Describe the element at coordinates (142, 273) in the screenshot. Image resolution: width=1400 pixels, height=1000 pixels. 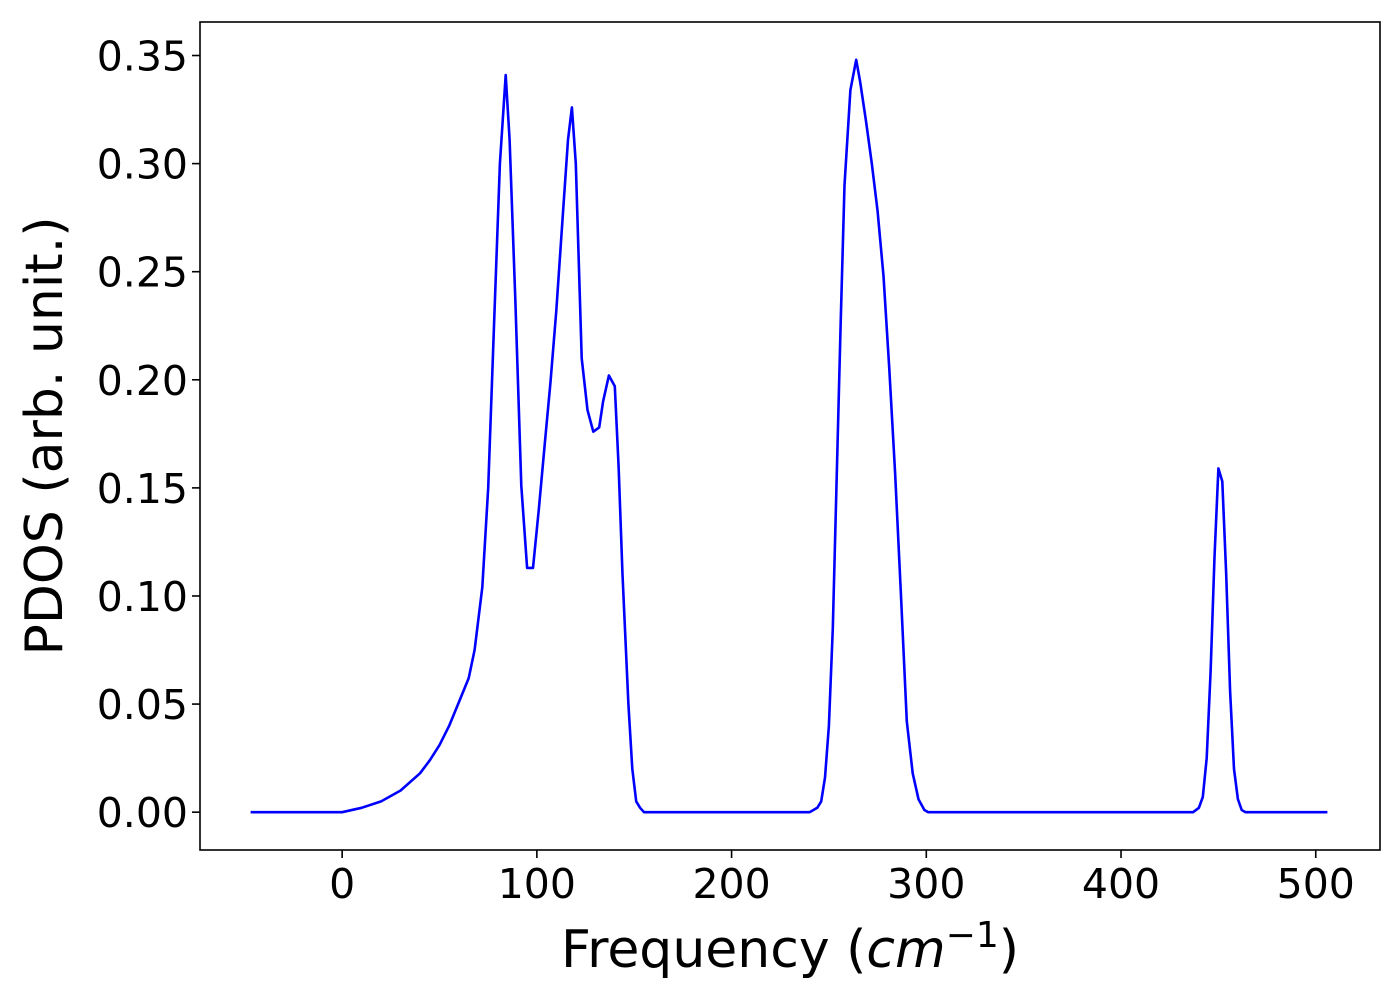
I see `y-tick-label: 0.25` at that location.